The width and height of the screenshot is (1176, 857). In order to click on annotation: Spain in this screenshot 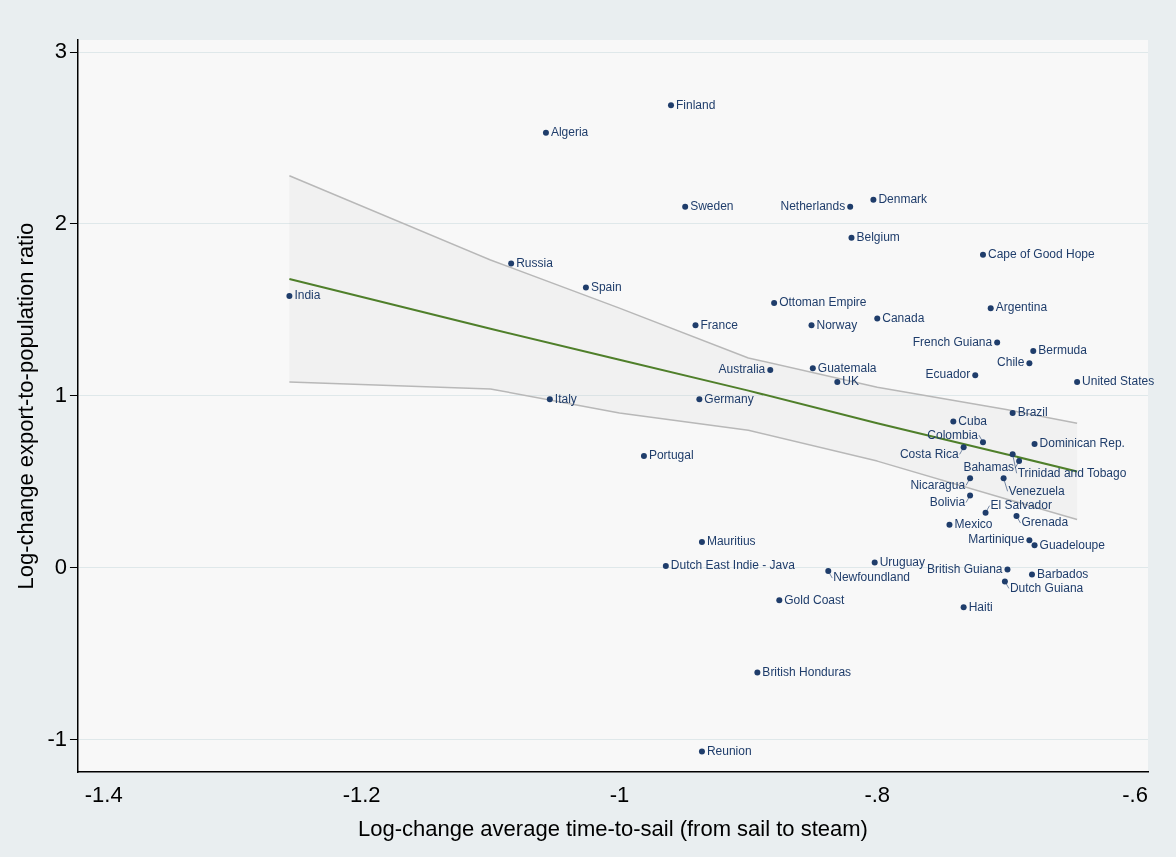, I will do `click(606, 286)`.